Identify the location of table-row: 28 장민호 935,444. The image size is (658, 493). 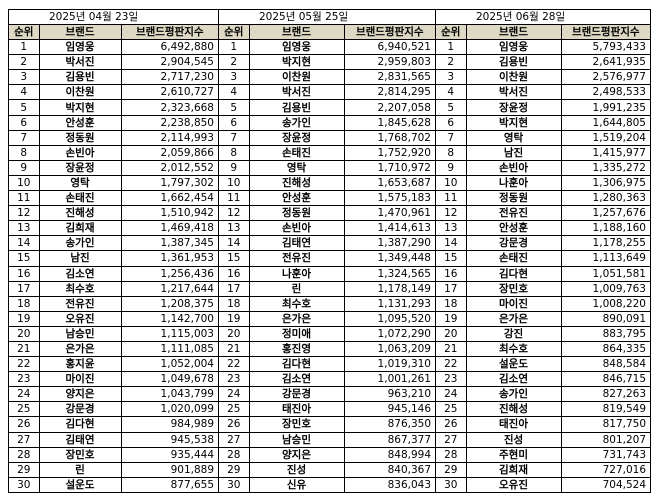
(113, 454).